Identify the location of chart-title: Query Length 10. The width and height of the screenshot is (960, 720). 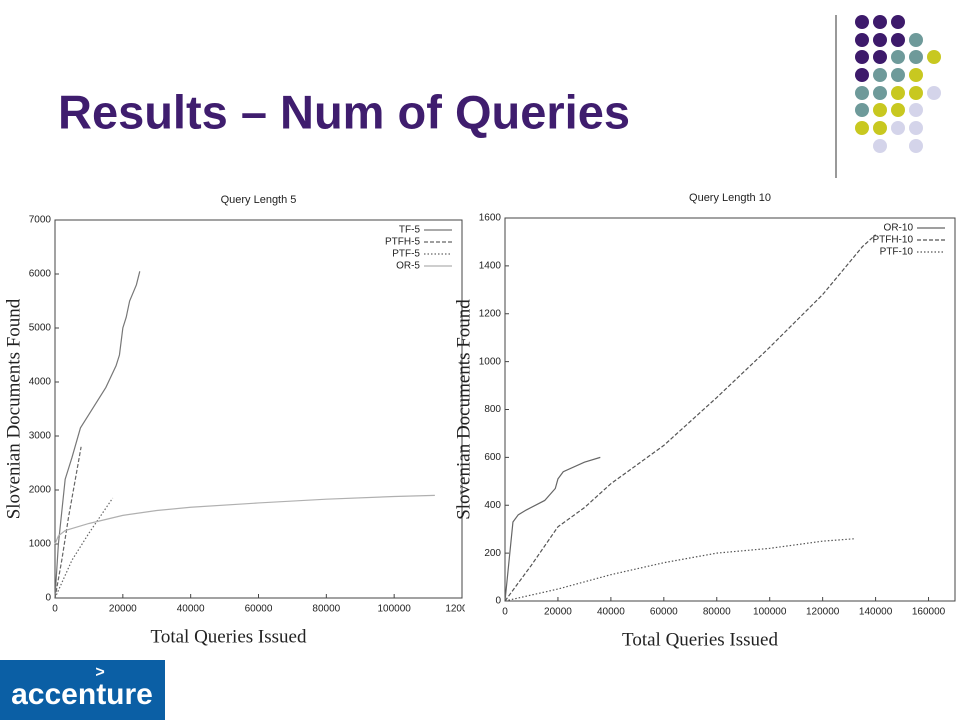
(730, 198).